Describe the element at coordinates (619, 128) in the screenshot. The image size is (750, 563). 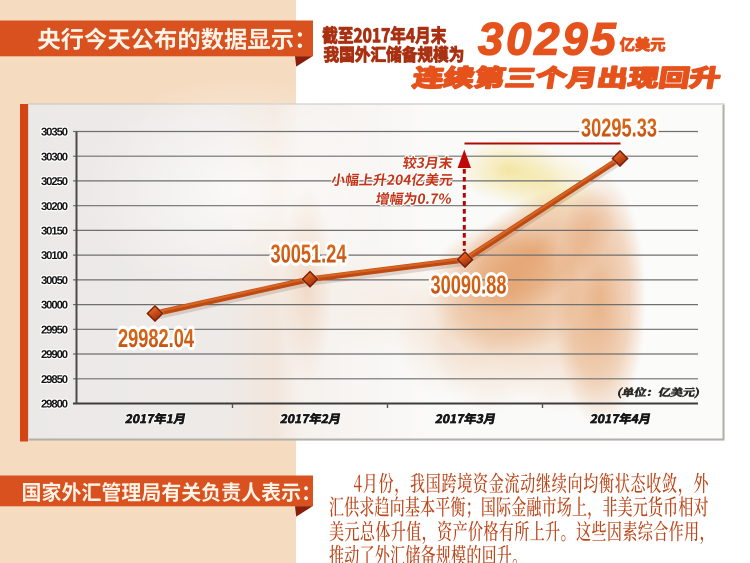
I see `svg-text: 30295.33` at that location.